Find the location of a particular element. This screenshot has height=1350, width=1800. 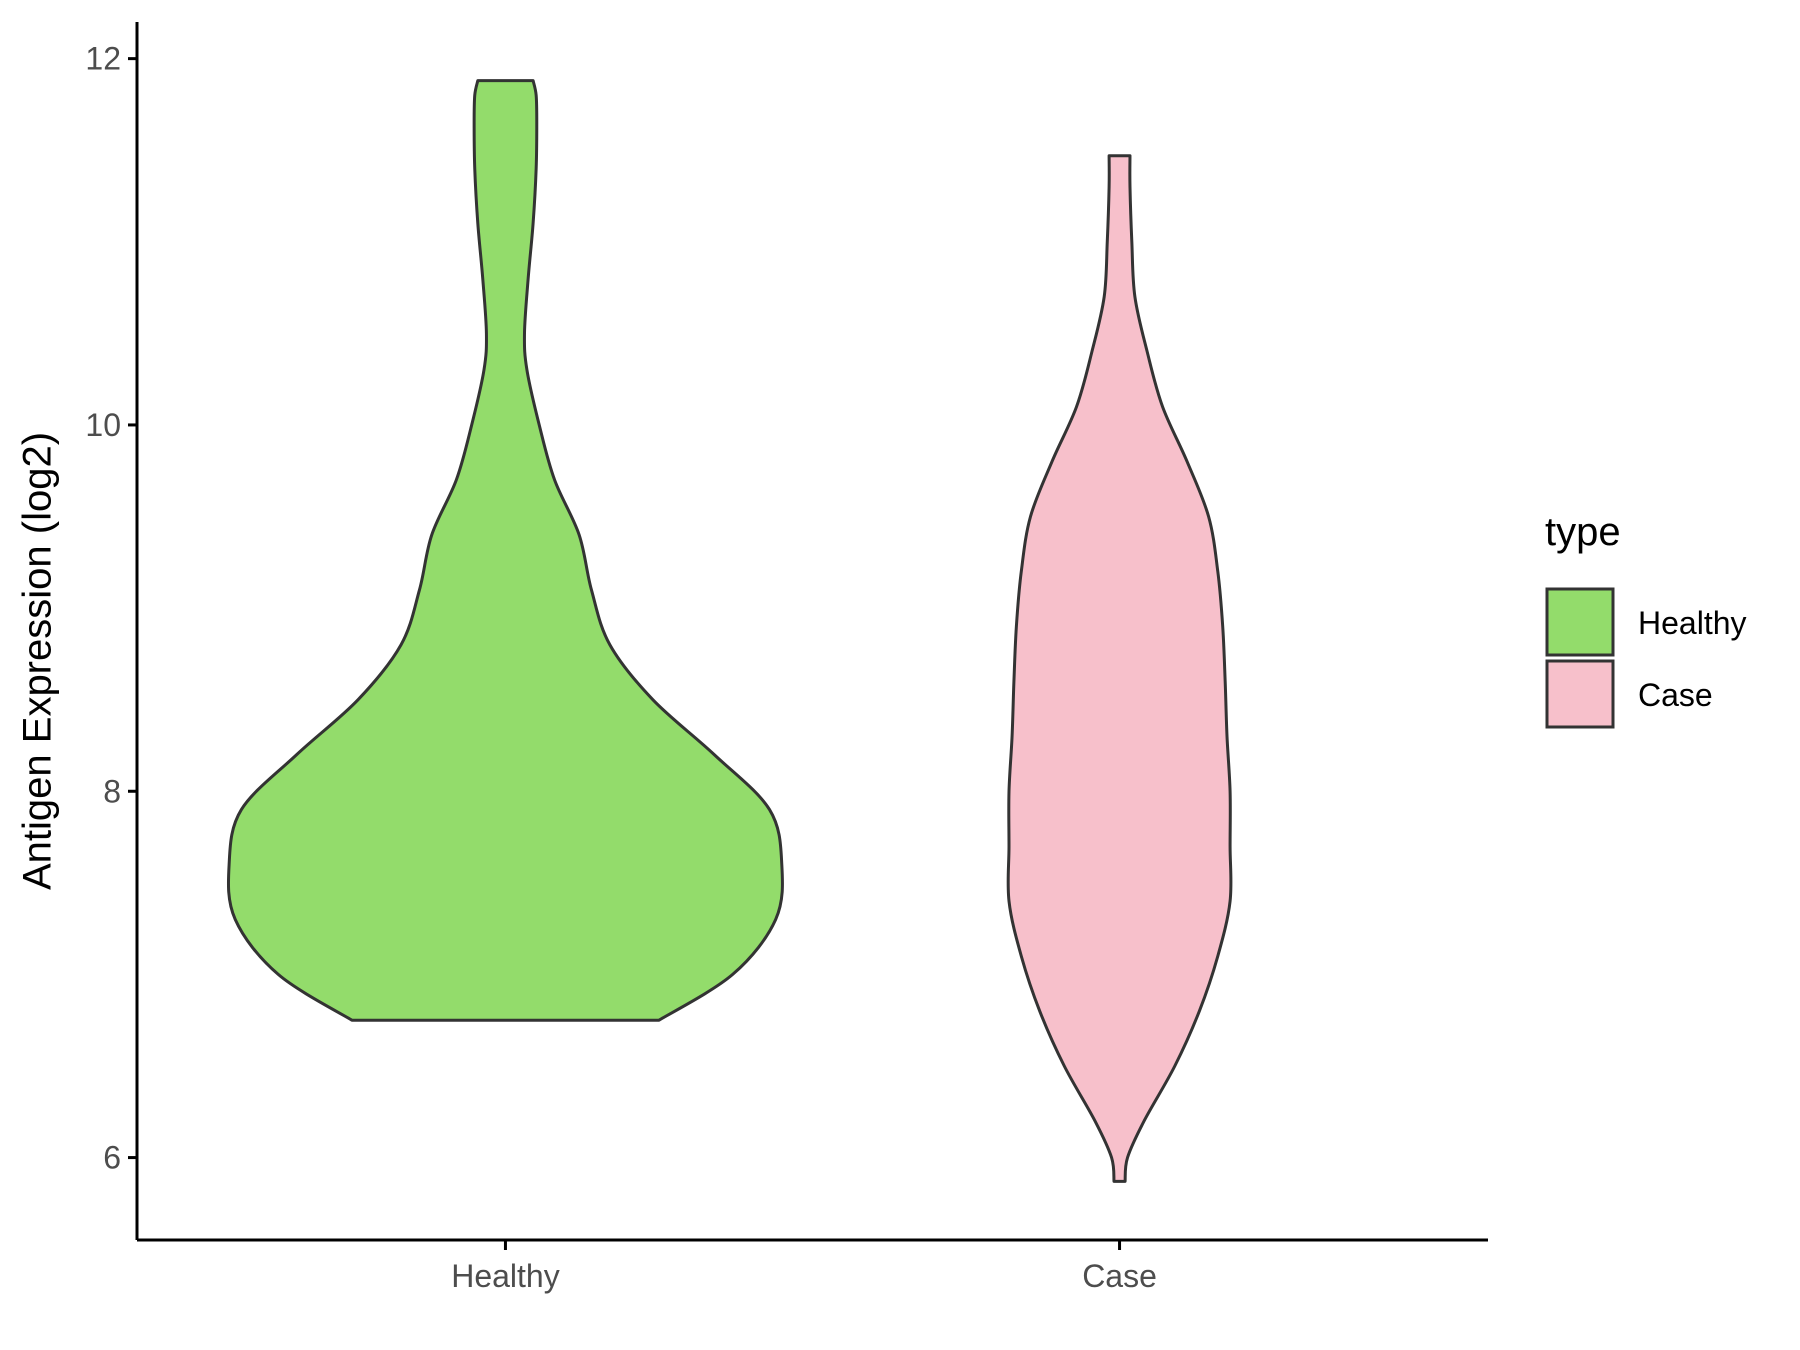

violin-case is located at coordinates (1119, 668).